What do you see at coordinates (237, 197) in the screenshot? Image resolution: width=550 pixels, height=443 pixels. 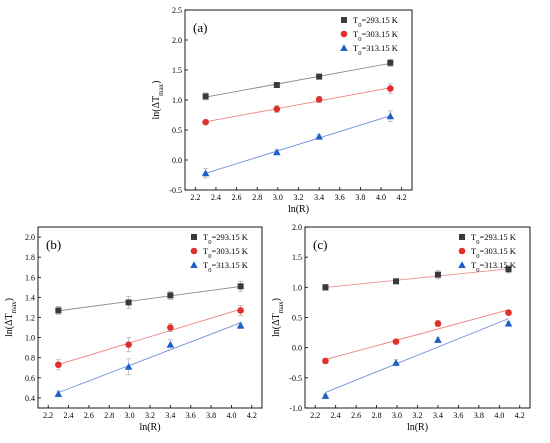 I see `x-tick-label: 2.6` at bounding box center [237, 197].